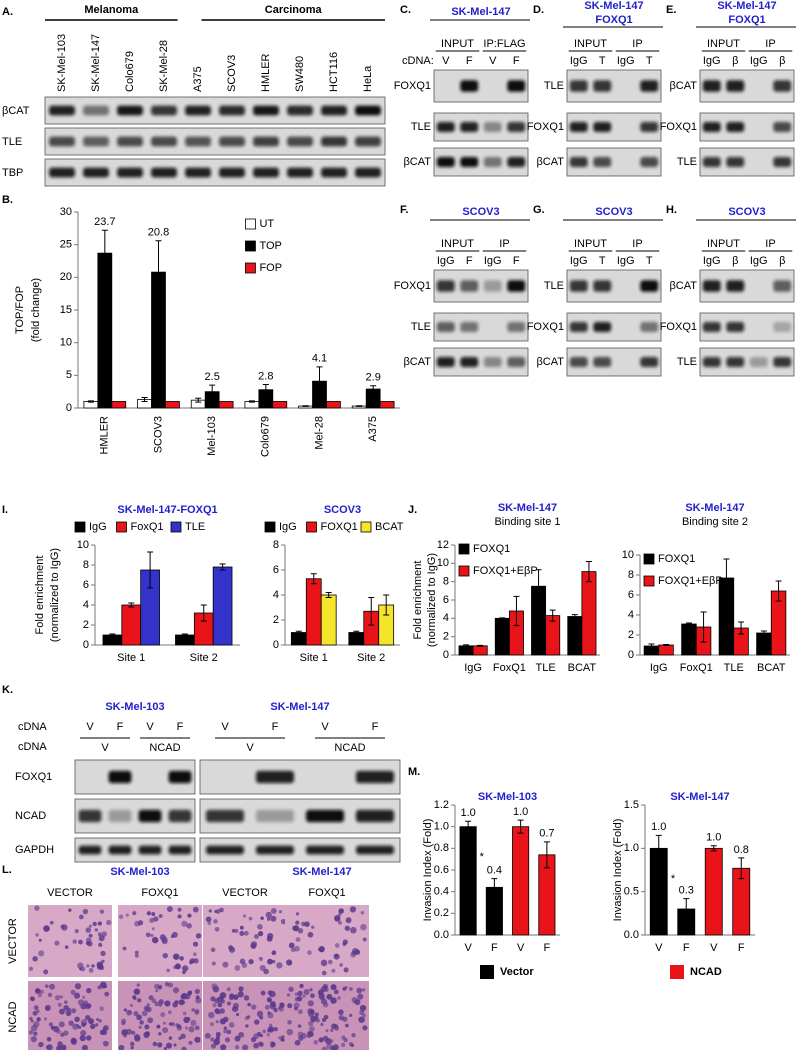  Describe the element at coordinates (32, 747) in the screenshot. I see `lane-caption: cDNA` at that location.